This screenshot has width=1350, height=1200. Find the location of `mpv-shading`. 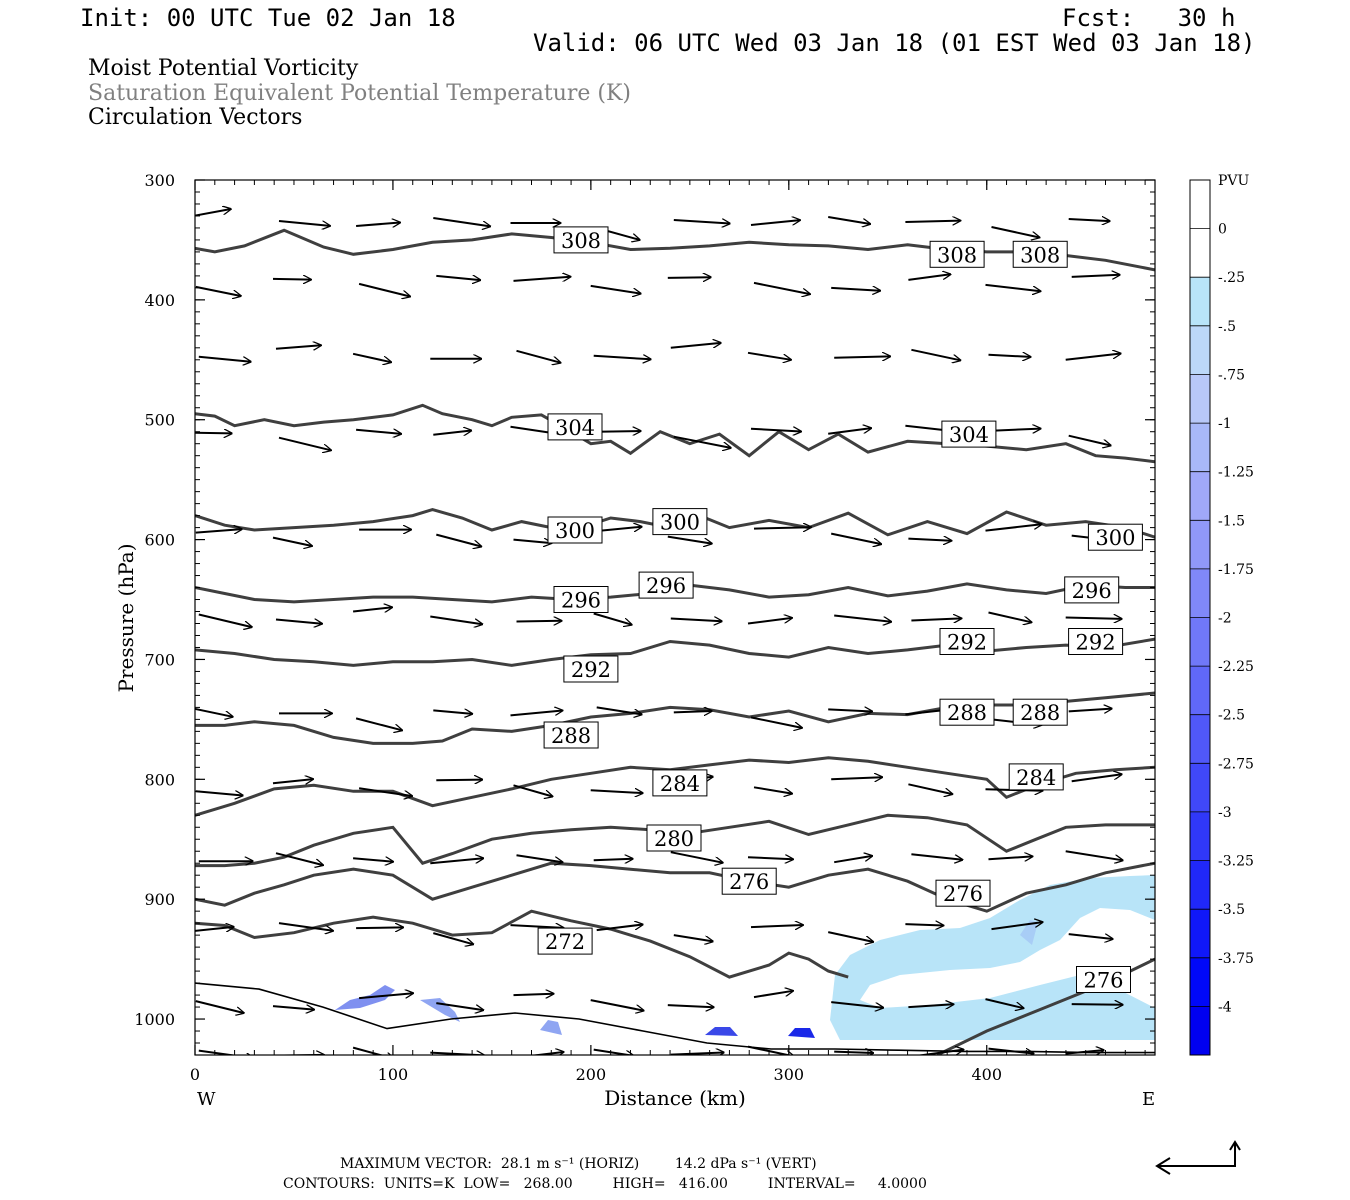

mpv-shading is located at coordinates (745, 957).